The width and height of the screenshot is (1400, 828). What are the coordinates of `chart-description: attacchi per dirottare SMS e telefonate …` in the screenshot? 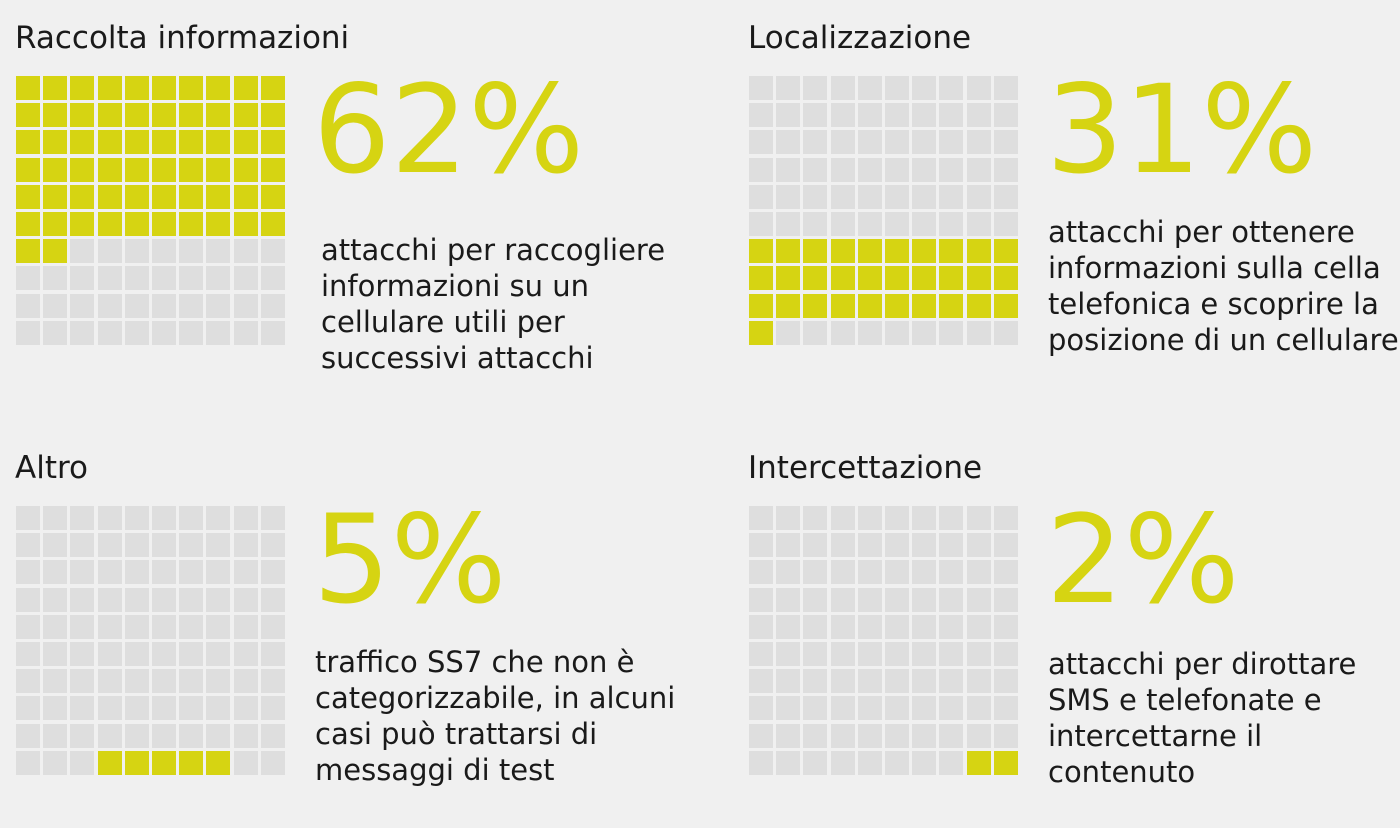 It's located at (1202, 718).